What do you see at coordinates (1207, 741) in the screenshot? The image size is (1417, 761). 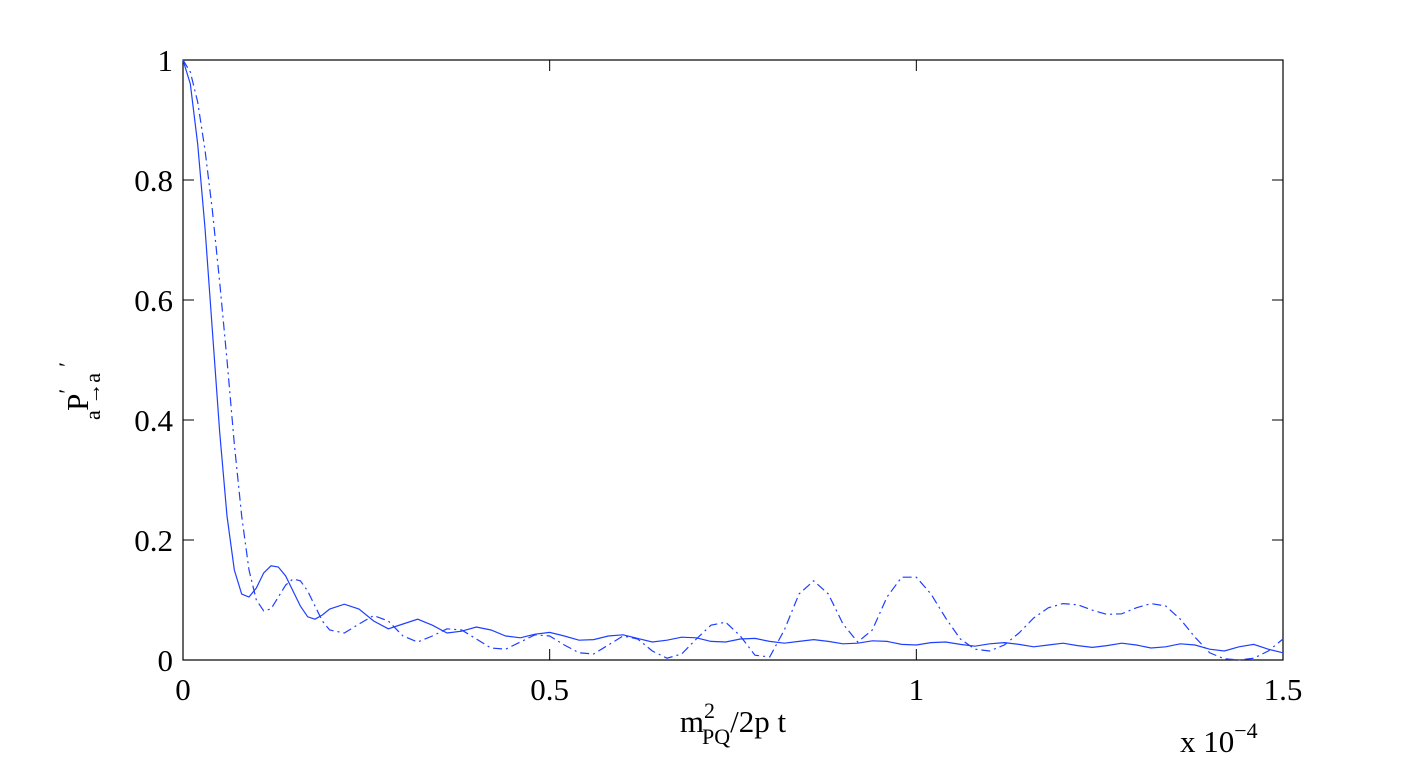 I see `x-multiplier-base: x 10` at bounding box center [1207, 741].